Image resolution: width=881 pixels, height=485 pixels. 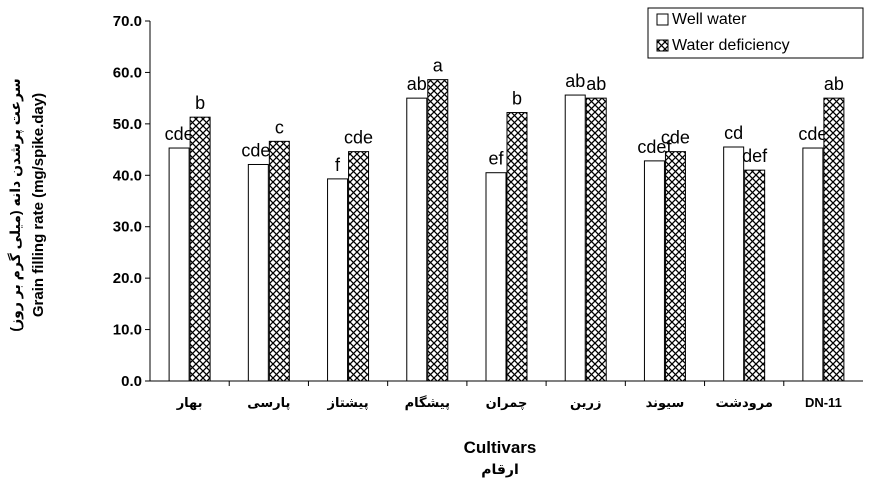 I want to click on significance-letter: a, so click(x=438, y=66).